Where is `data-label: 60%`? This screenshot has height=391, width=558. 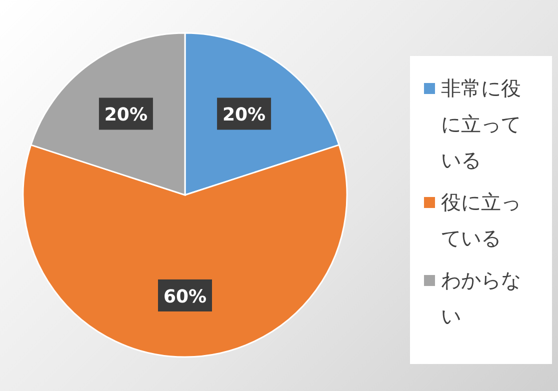 data-label: 60% is located at coordinates (185, 297).